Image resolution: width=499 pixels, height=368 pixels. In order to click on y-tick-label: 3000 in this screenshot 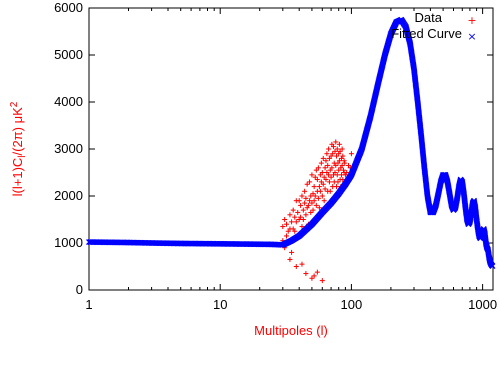, I will do `click(68, 148)`.